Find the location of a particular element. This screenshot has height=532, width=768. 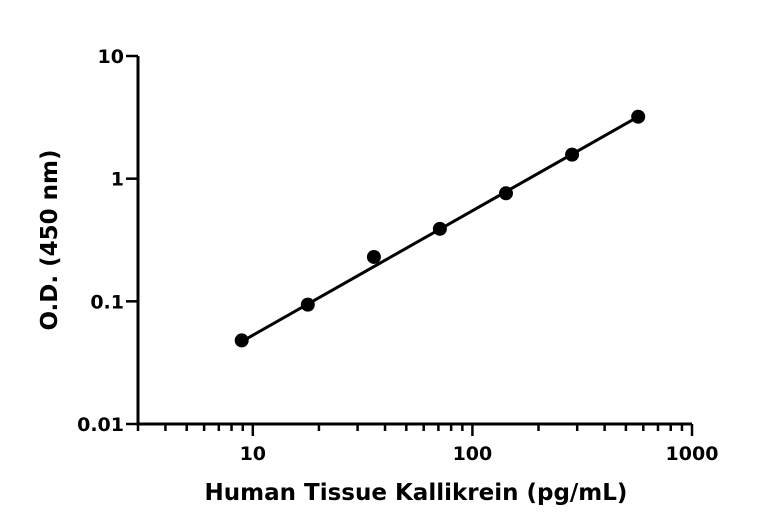

x-tick-label: 100 is located at coordinates (473, 454).